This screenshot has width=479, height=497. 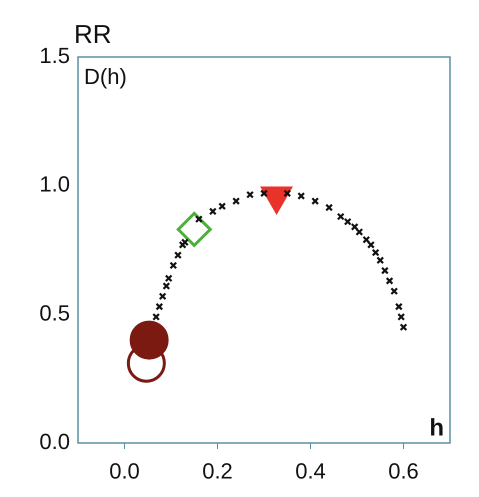 I want to click on x-tick-label: 0.6, so click(x=403, y=471).